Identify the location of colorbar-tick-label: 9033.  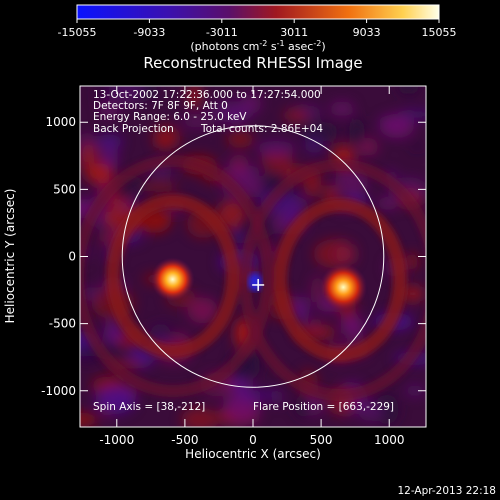
(367, 32).